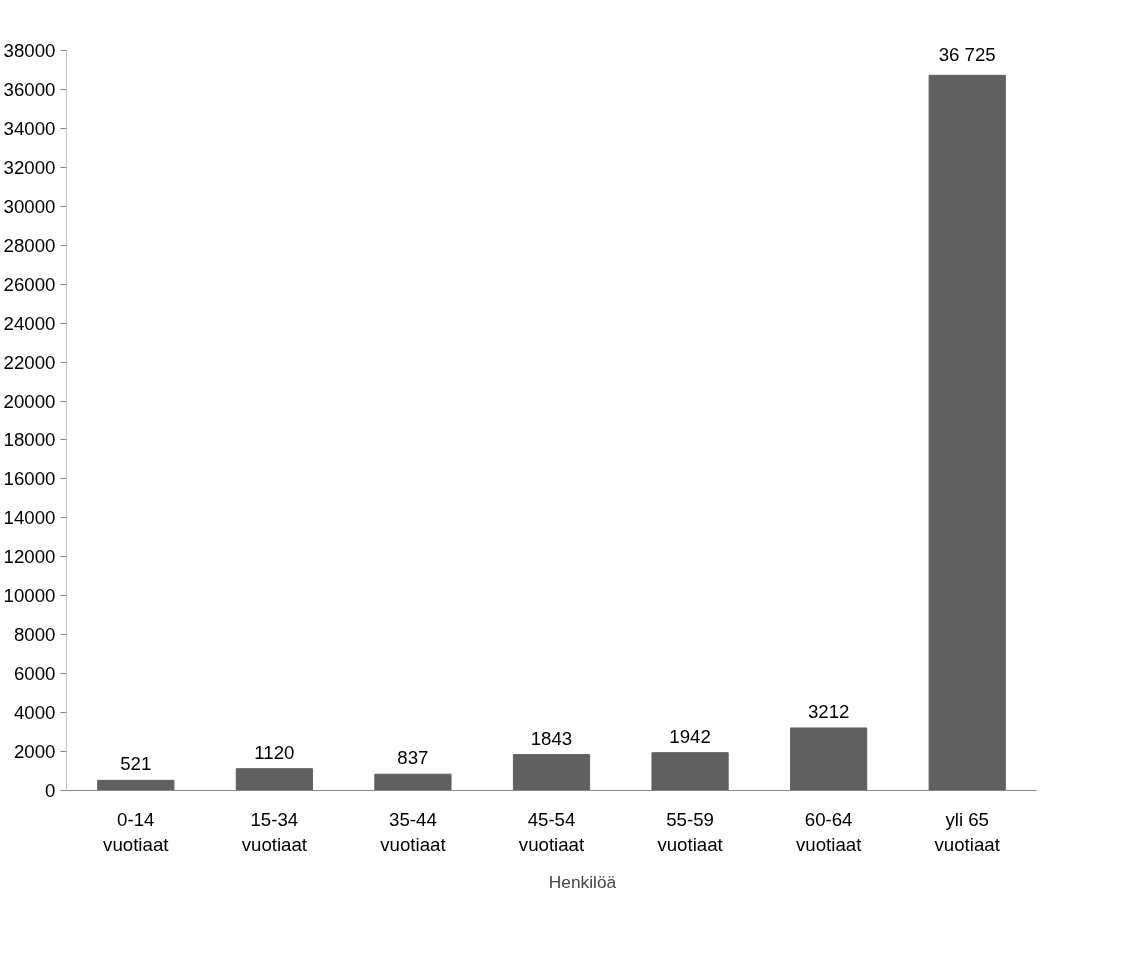 Image resolution: width=1122 pixels, height=969 pixels. I want to click on x-tick-label: 15-34 vuotiaat, so click(274, 831).